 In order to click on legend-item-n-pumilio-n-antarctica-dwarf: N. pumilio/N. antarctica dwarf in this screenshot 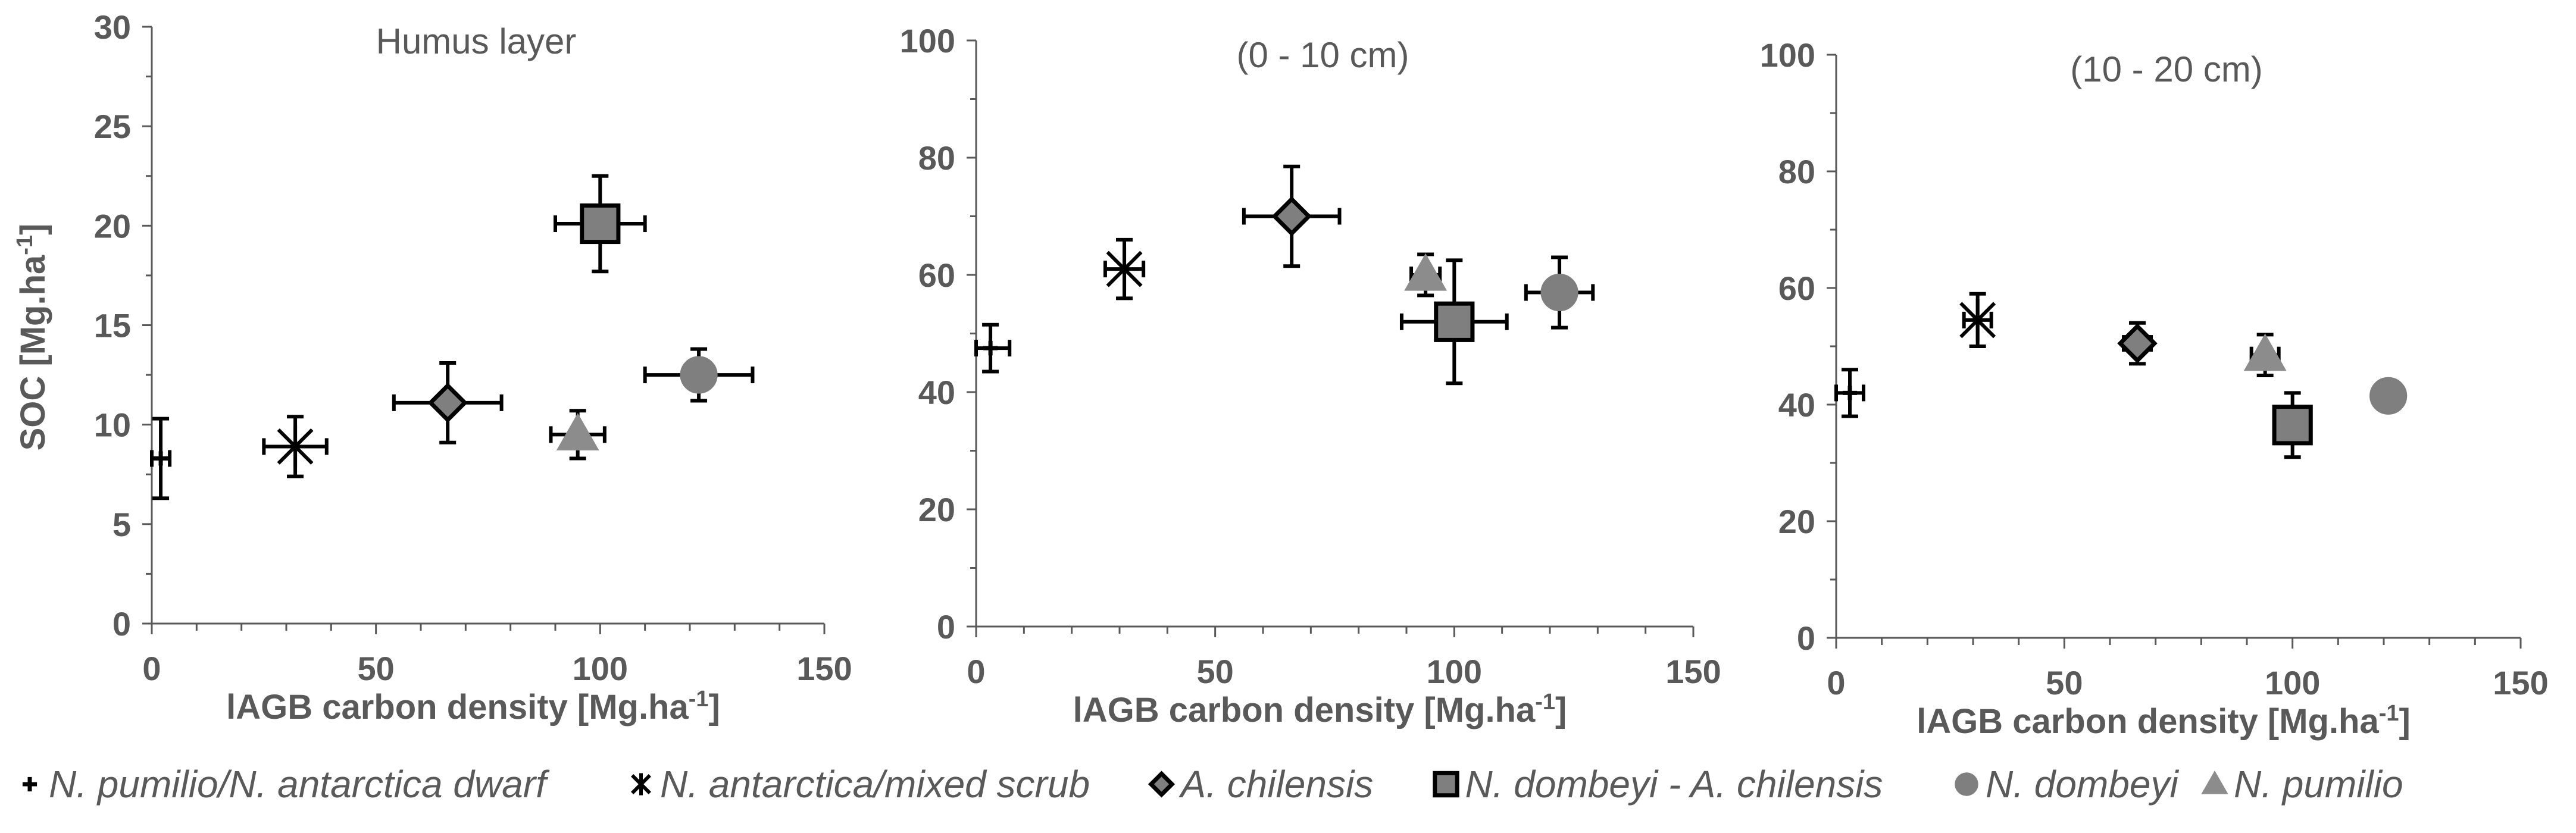, I will do `click(286, 784)`.